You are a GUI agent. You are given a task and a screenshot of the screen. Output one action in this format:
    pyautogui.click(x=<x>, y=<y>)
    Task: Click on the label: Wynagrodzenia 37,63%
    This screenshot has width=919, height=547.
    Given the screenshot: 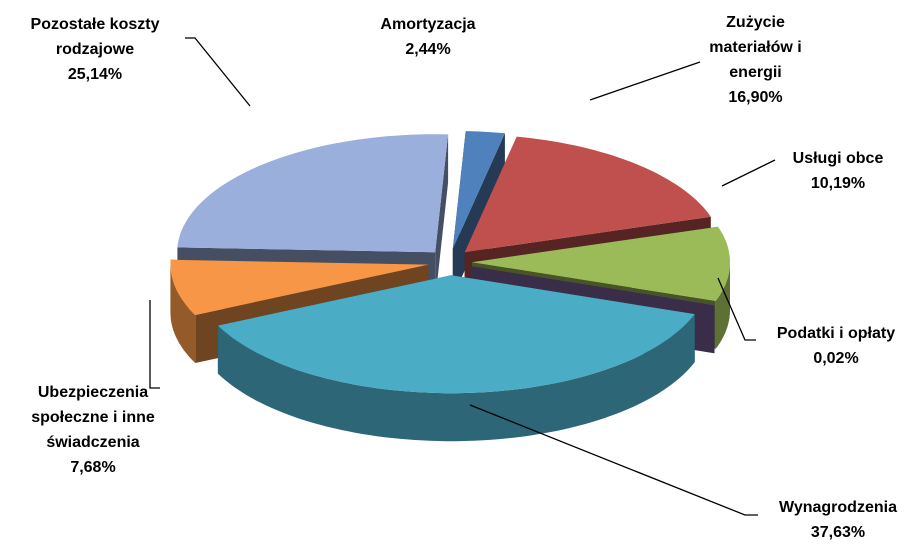 What is the action you would take?
    pyautogui.click(x=838, y=520)
    